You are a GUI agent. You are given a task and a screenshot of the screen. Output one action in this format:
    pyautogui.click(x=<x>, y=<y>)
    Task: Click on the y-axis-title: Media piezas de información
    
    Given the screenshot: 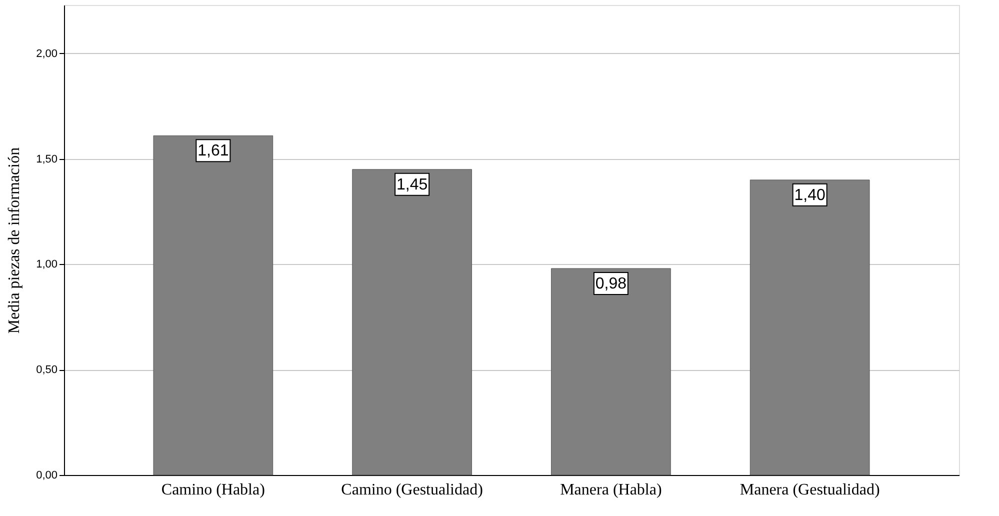 What is the action you would take?
    pyautogui.click(x=15, y=240)
    